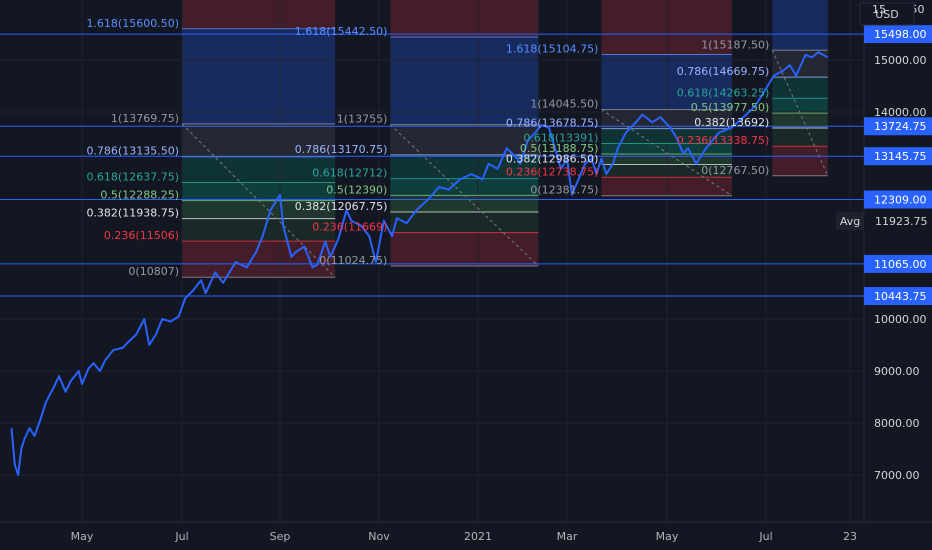  Describe the element at coordinates (723, 140) in the screenshot. I see `fib-level-label: 0.236(13338.75)` at that location.